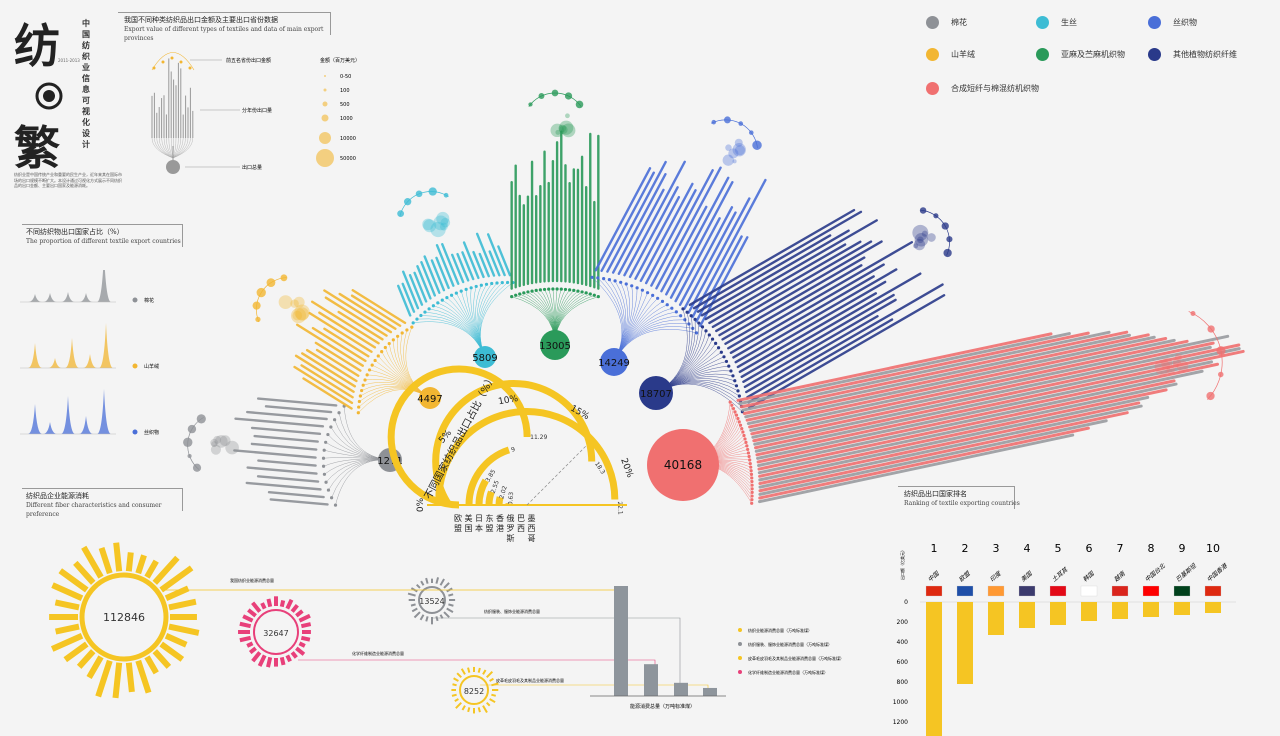 This screenshot has height=736, width=1280. Describe the element at coordinates (512, 611) in the screenshot. I see `energy-annotation: 纺织服装、服饰业能源消费总量` at that location.